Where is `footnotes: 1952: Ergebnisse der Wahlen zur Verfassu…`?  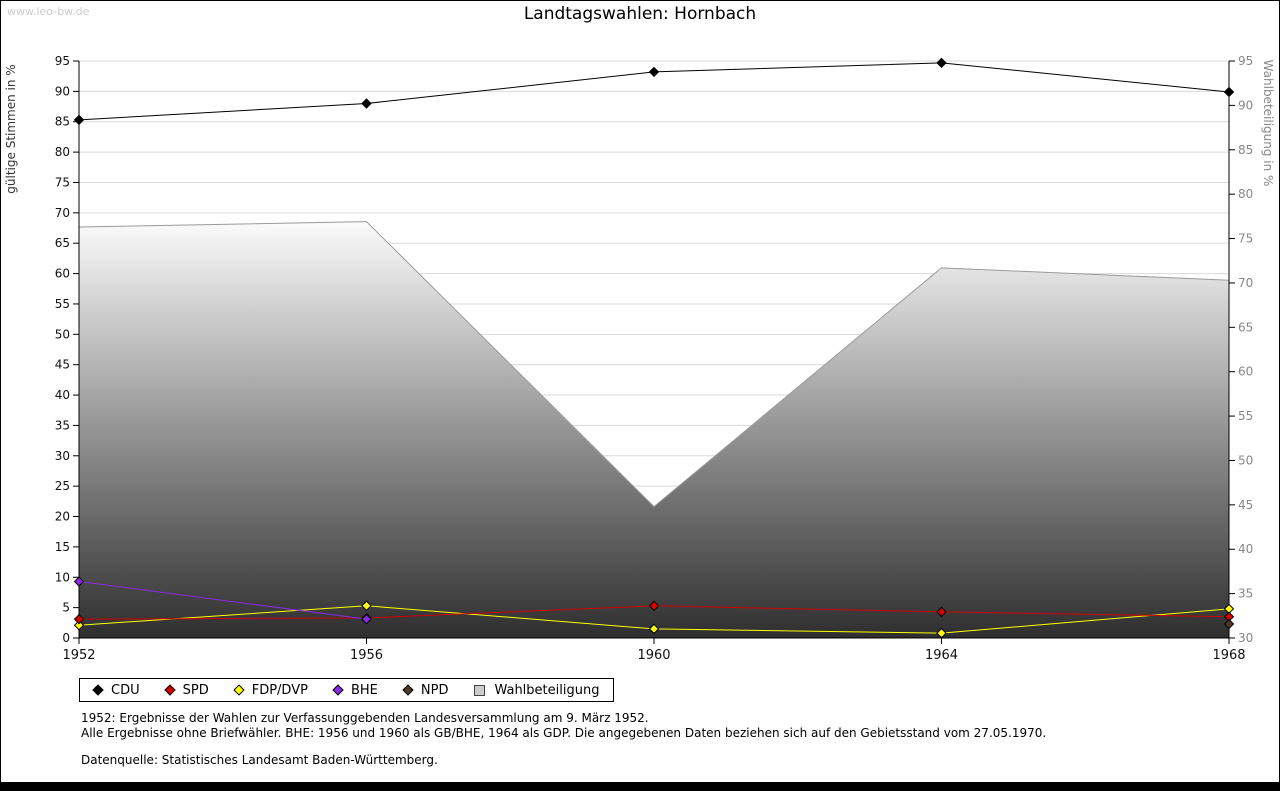
footnotes: 1952: Ergebnisse der Wahlen zur Verfassu… is located at coordinates (563, 739).